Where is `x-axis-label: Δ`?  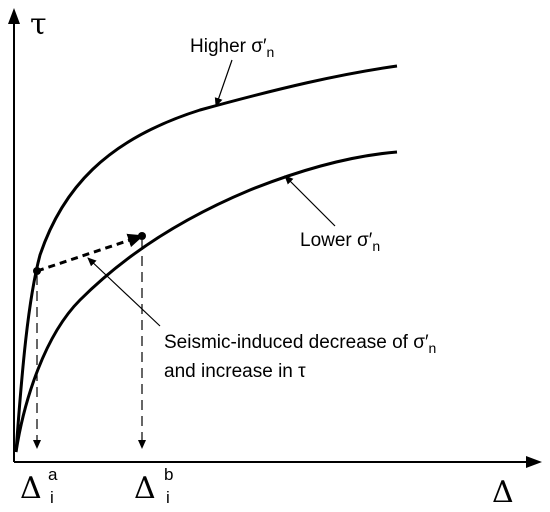 x-axis-label: Δ is located at coordinates (503, 492).